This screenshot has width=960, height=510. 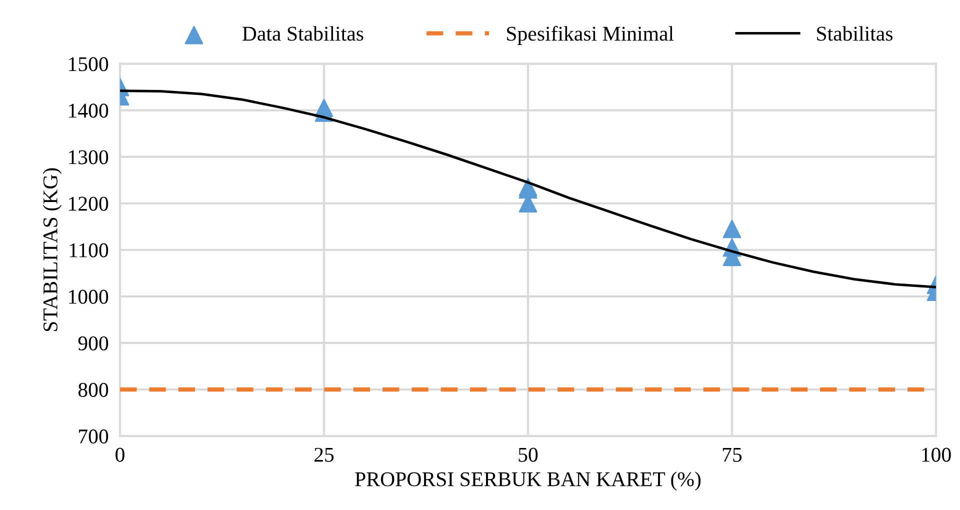 What do you see at coordinates (936, 455) in the screenshot?
I see `x-tick-label: 100` at bounding box center [936, 455].